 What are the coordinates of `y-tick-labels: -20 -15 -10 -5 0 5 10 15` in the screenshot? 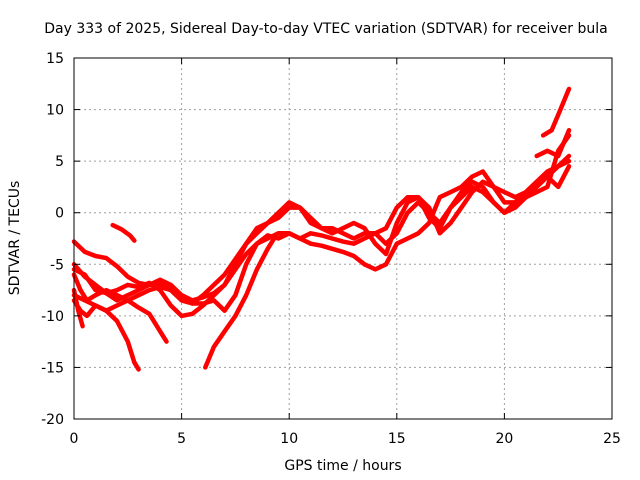 It's located at (52, 239).